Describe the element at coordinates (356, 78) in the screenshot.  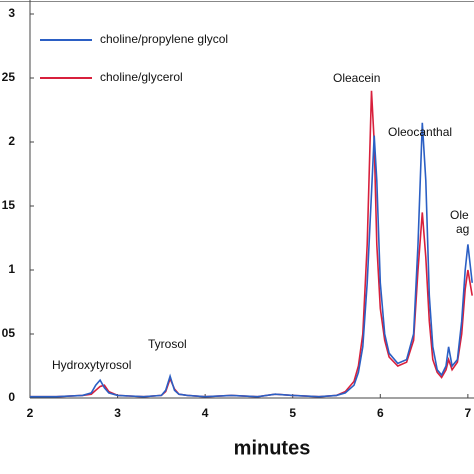
I see `annotation: Oleacein` at that location.